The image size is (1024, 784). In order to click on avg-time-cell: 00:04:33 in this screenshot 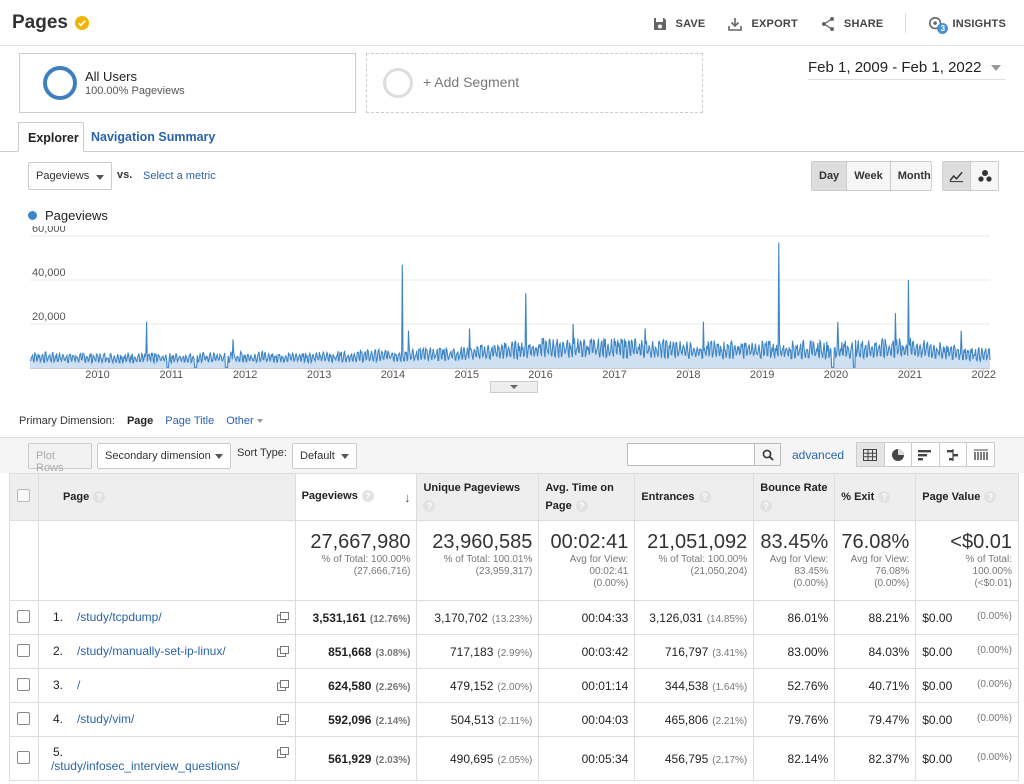, I will do `click(587, 617)`.